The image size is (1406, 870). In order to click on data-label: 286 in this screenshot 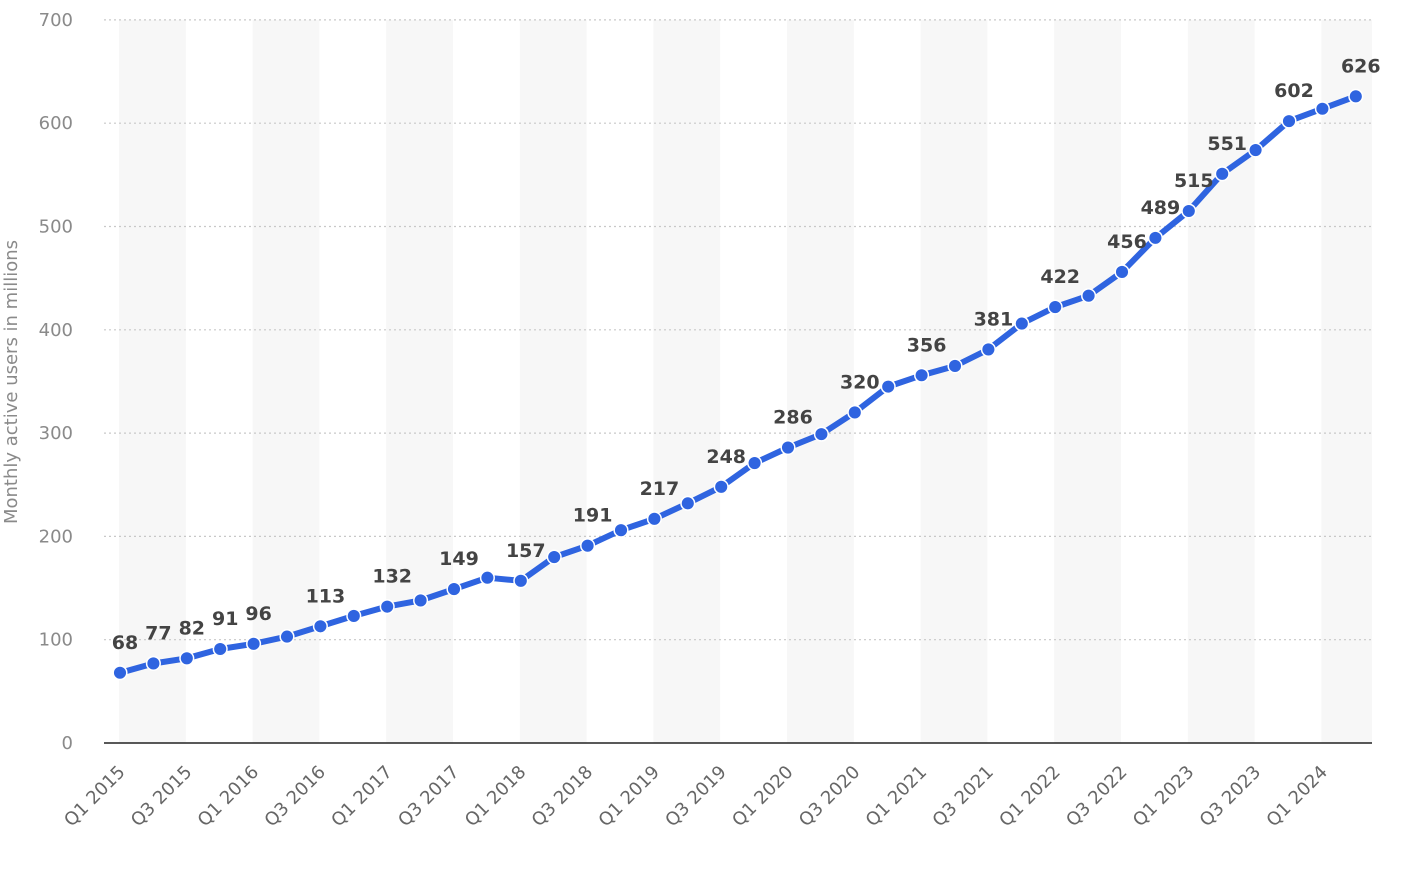, I will do `click(793, 418)`.